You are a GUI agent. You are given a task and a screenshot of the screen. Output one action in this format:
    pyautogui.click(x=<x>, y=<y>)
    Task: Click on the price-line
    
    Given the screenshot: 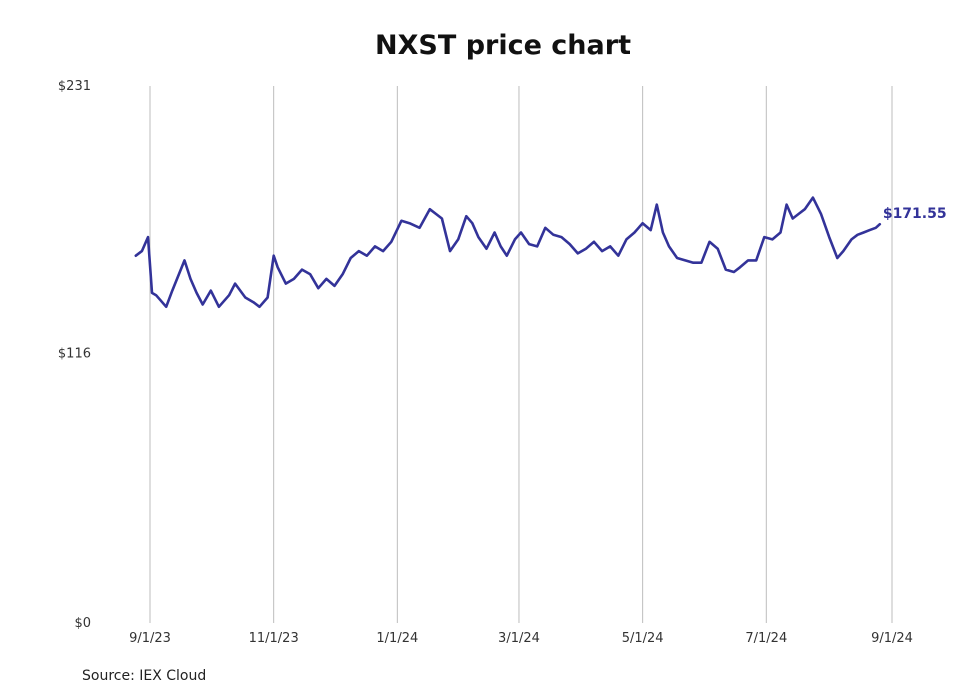 What is the action you would take?
    pyautogui.click(x=508, y=252)
    